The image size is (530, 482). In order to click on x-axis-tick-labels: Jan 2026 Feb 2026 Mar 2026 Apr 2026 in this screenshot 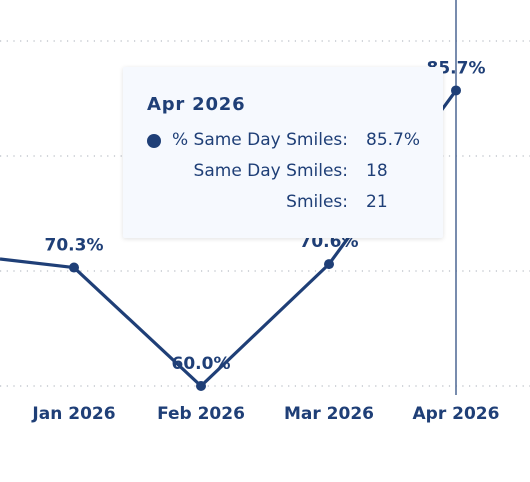, I will do `click(265, 414)`.